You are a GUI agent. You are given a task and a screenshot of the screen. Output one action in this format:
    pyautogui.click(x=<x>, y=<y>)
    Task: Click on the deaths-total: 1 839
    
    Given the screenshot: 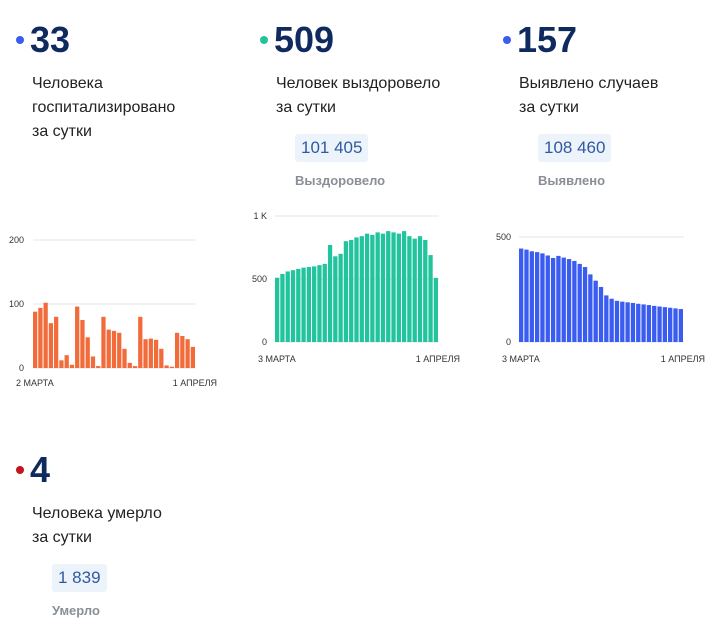 What is the action you would take?
    pyautogui.click(x=79, y=578)
    